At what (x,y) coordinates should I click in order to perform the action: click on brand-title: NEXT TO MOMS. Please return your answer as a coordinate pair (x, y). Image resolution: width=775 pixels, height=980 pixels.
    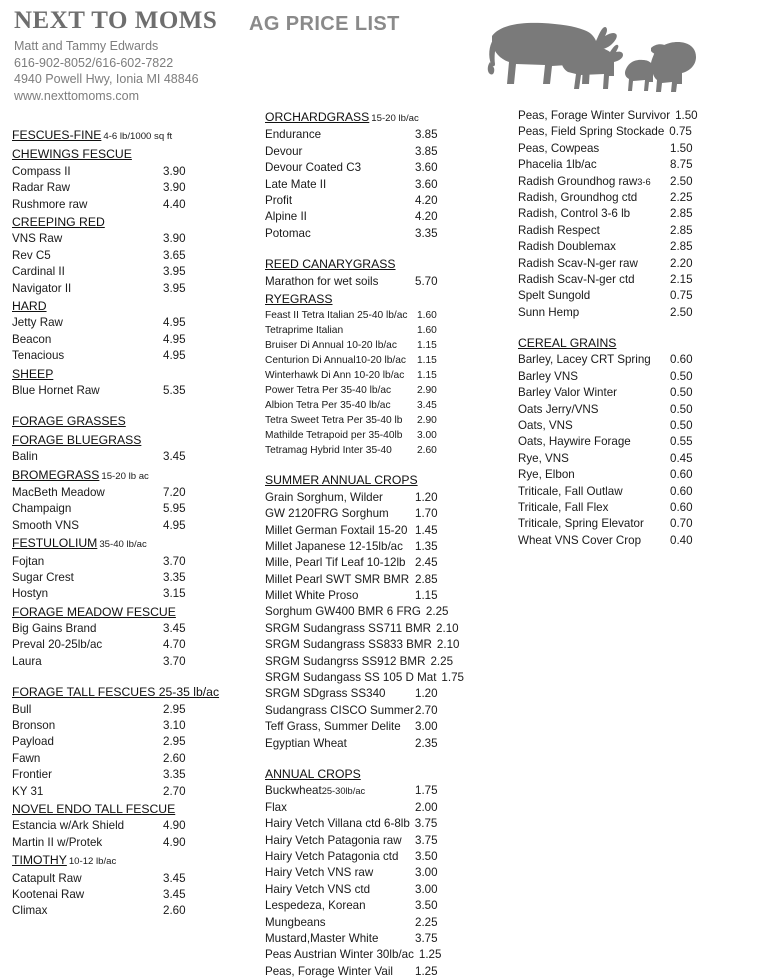
    Looking at the image, I should click on (116, 20).